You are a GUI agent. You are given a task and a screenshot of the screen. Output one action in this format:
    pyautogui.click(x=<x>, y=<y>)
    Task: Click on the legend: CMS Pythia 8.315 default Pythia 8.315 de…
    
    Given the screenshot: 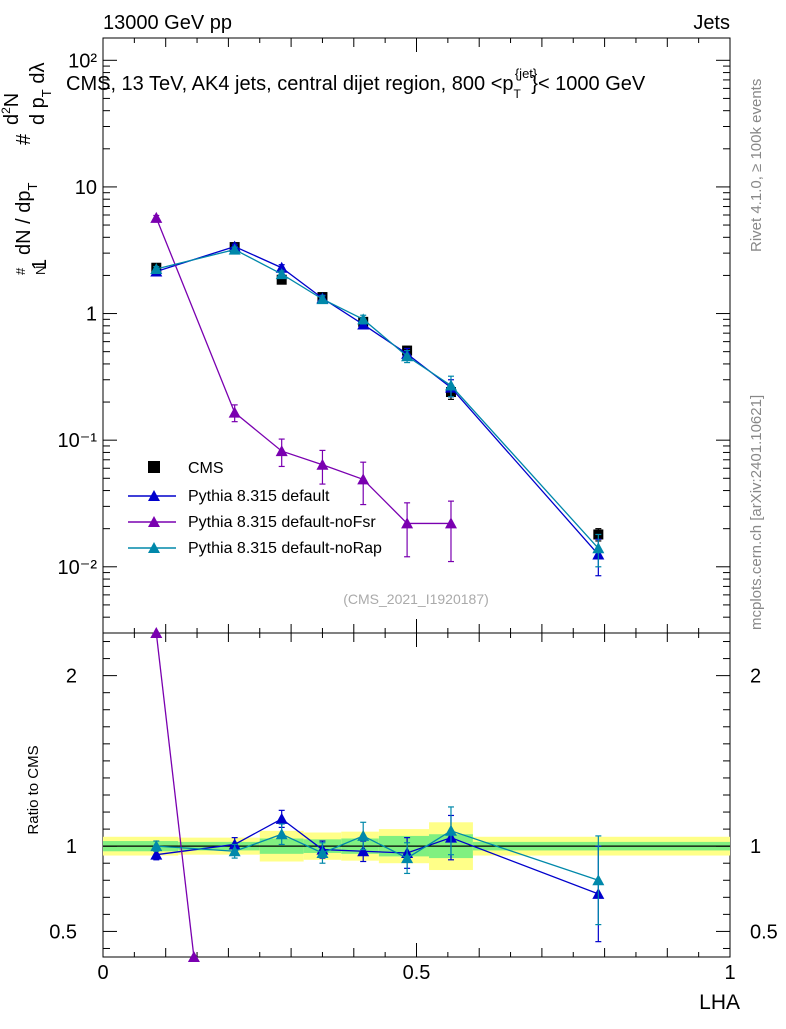 What is the action you would take?
    pyautogui.click(x=255, y=508)
    